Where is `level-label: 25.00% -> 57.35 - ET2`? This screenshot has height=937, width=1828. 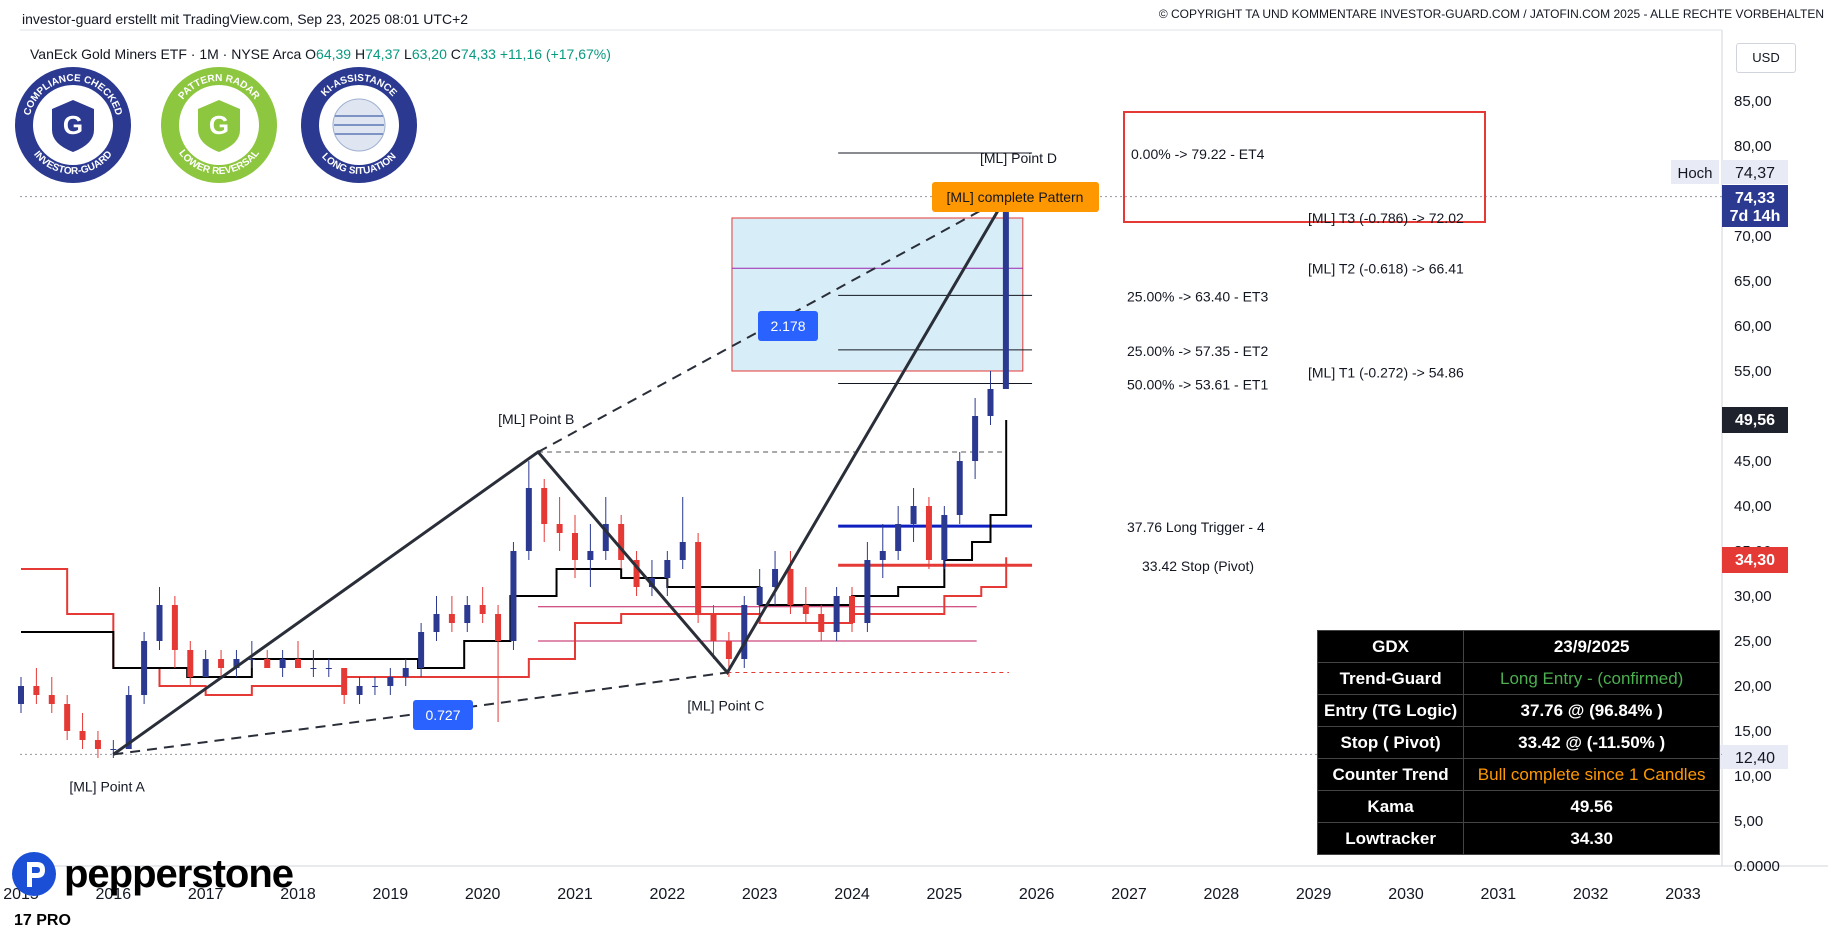
level-label: 25.00% -> 57.35 - ET2 is located at coordinates (1197, 351).